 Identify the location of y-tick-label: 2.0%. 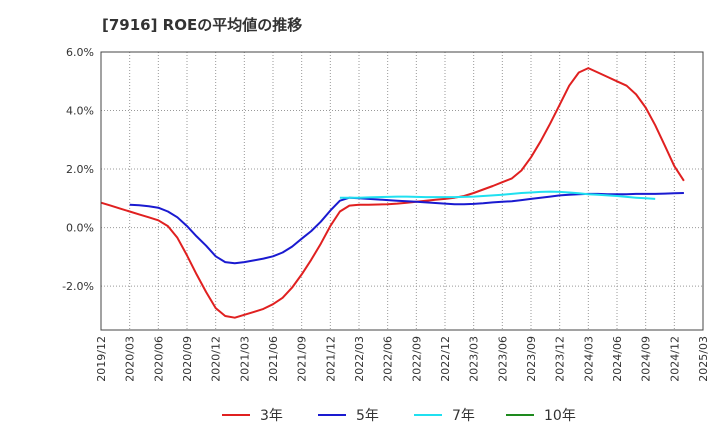
(80, 169).